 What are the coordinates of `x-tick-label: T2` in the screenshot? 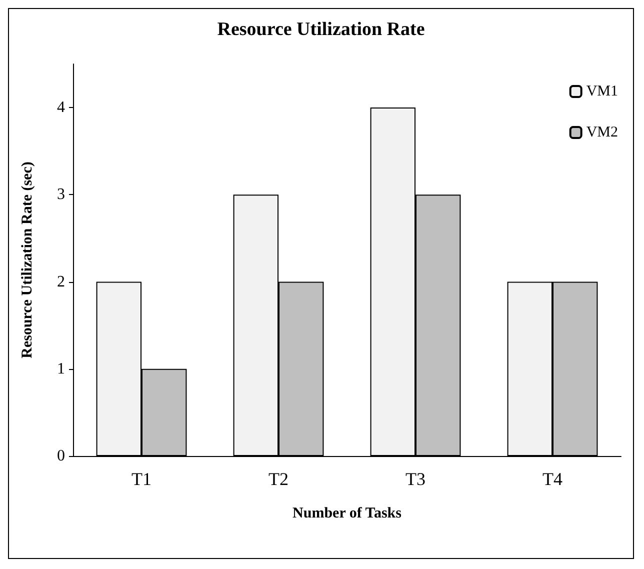 It's located at (278, 479).